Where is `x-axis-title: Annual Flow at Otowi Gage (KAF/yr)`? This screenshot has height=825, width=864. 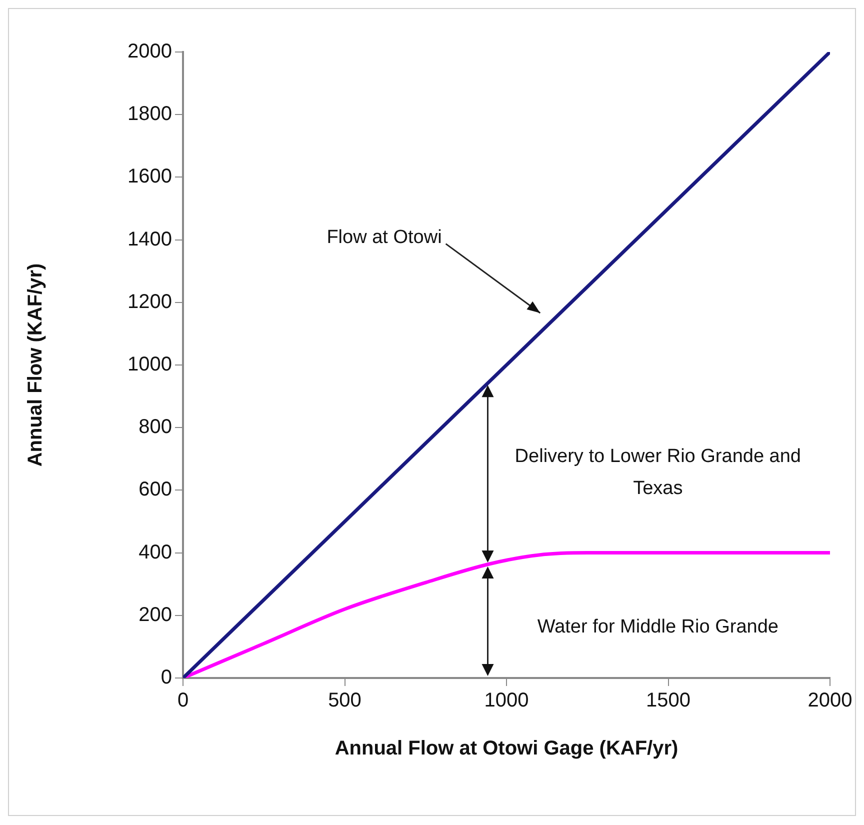 x-axis-title: Annual Flow at Otowi Gage (KAF/yr) is located at coordinates (506, 749).